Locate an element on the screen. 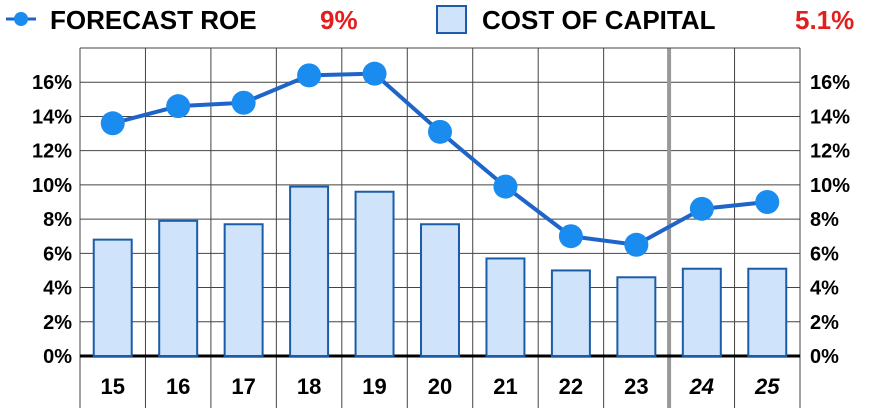 The height and width of the screenshot is (408, 872). roe-legend-marker-icon is located at coordinates (21, 19).